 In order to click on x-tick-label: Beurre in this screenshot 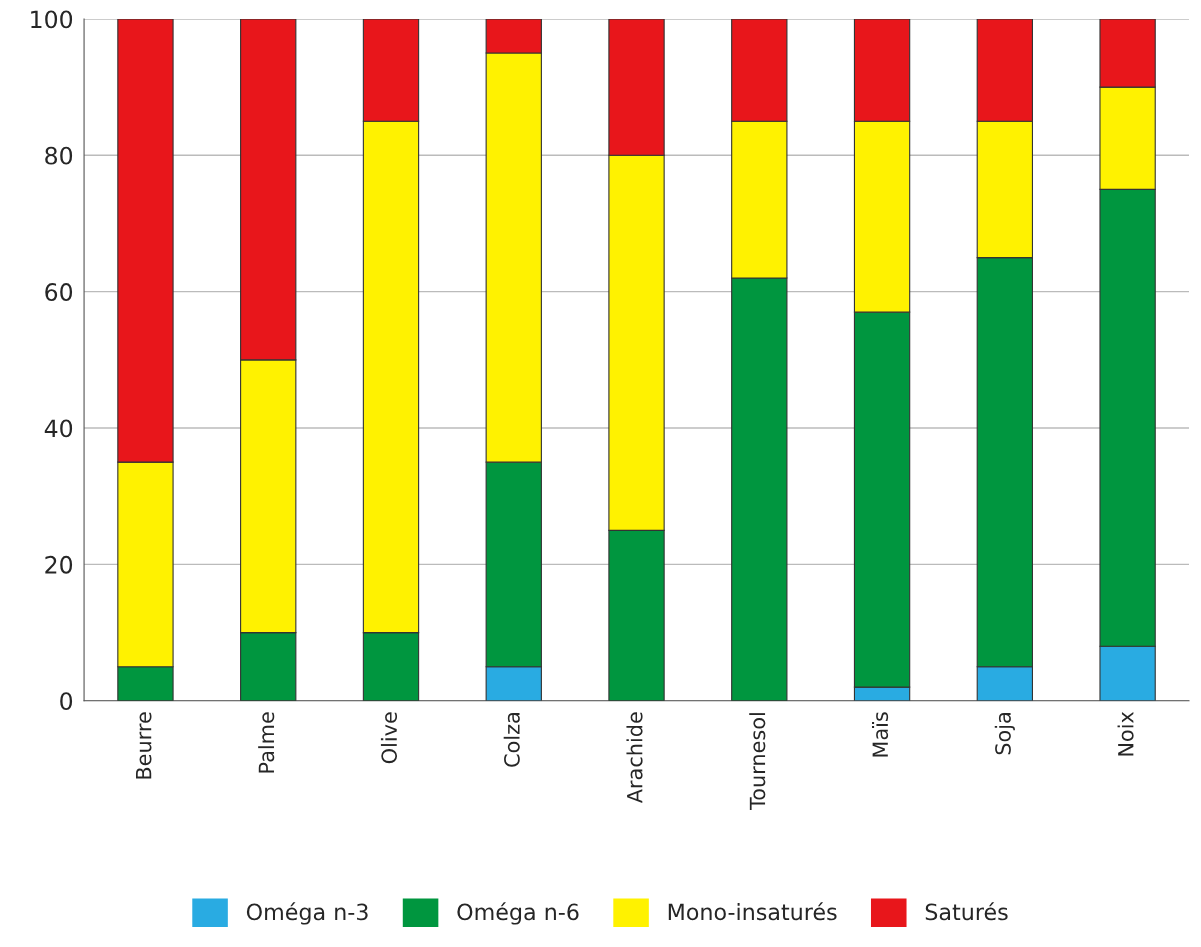, I will do `click(144, 745)`.